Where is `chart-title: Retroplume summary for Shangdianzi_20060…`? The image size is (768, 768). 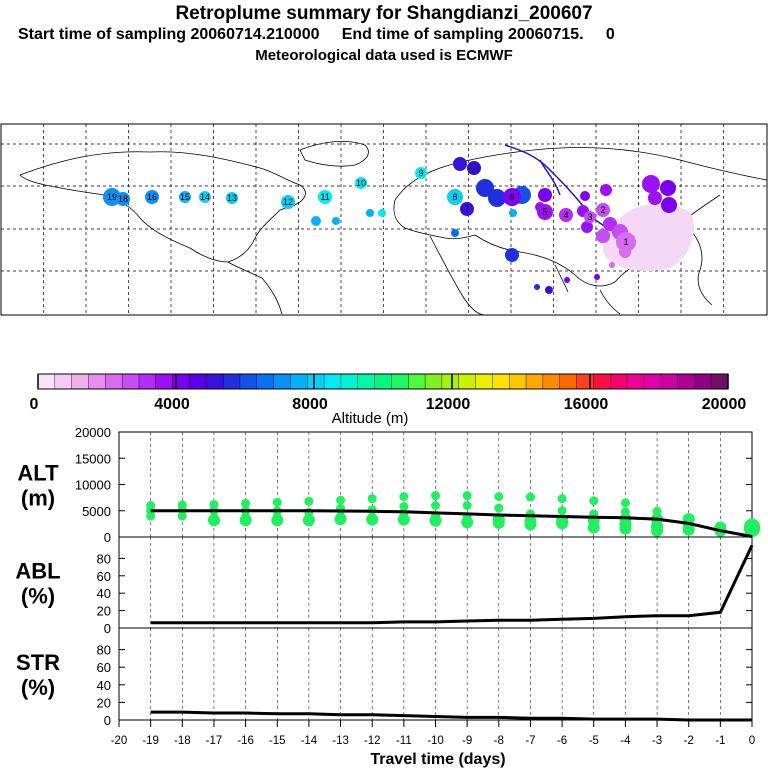
chart-title: Retroplume summary for Shangdianzi_20060… is located at coordinates (384, 13).